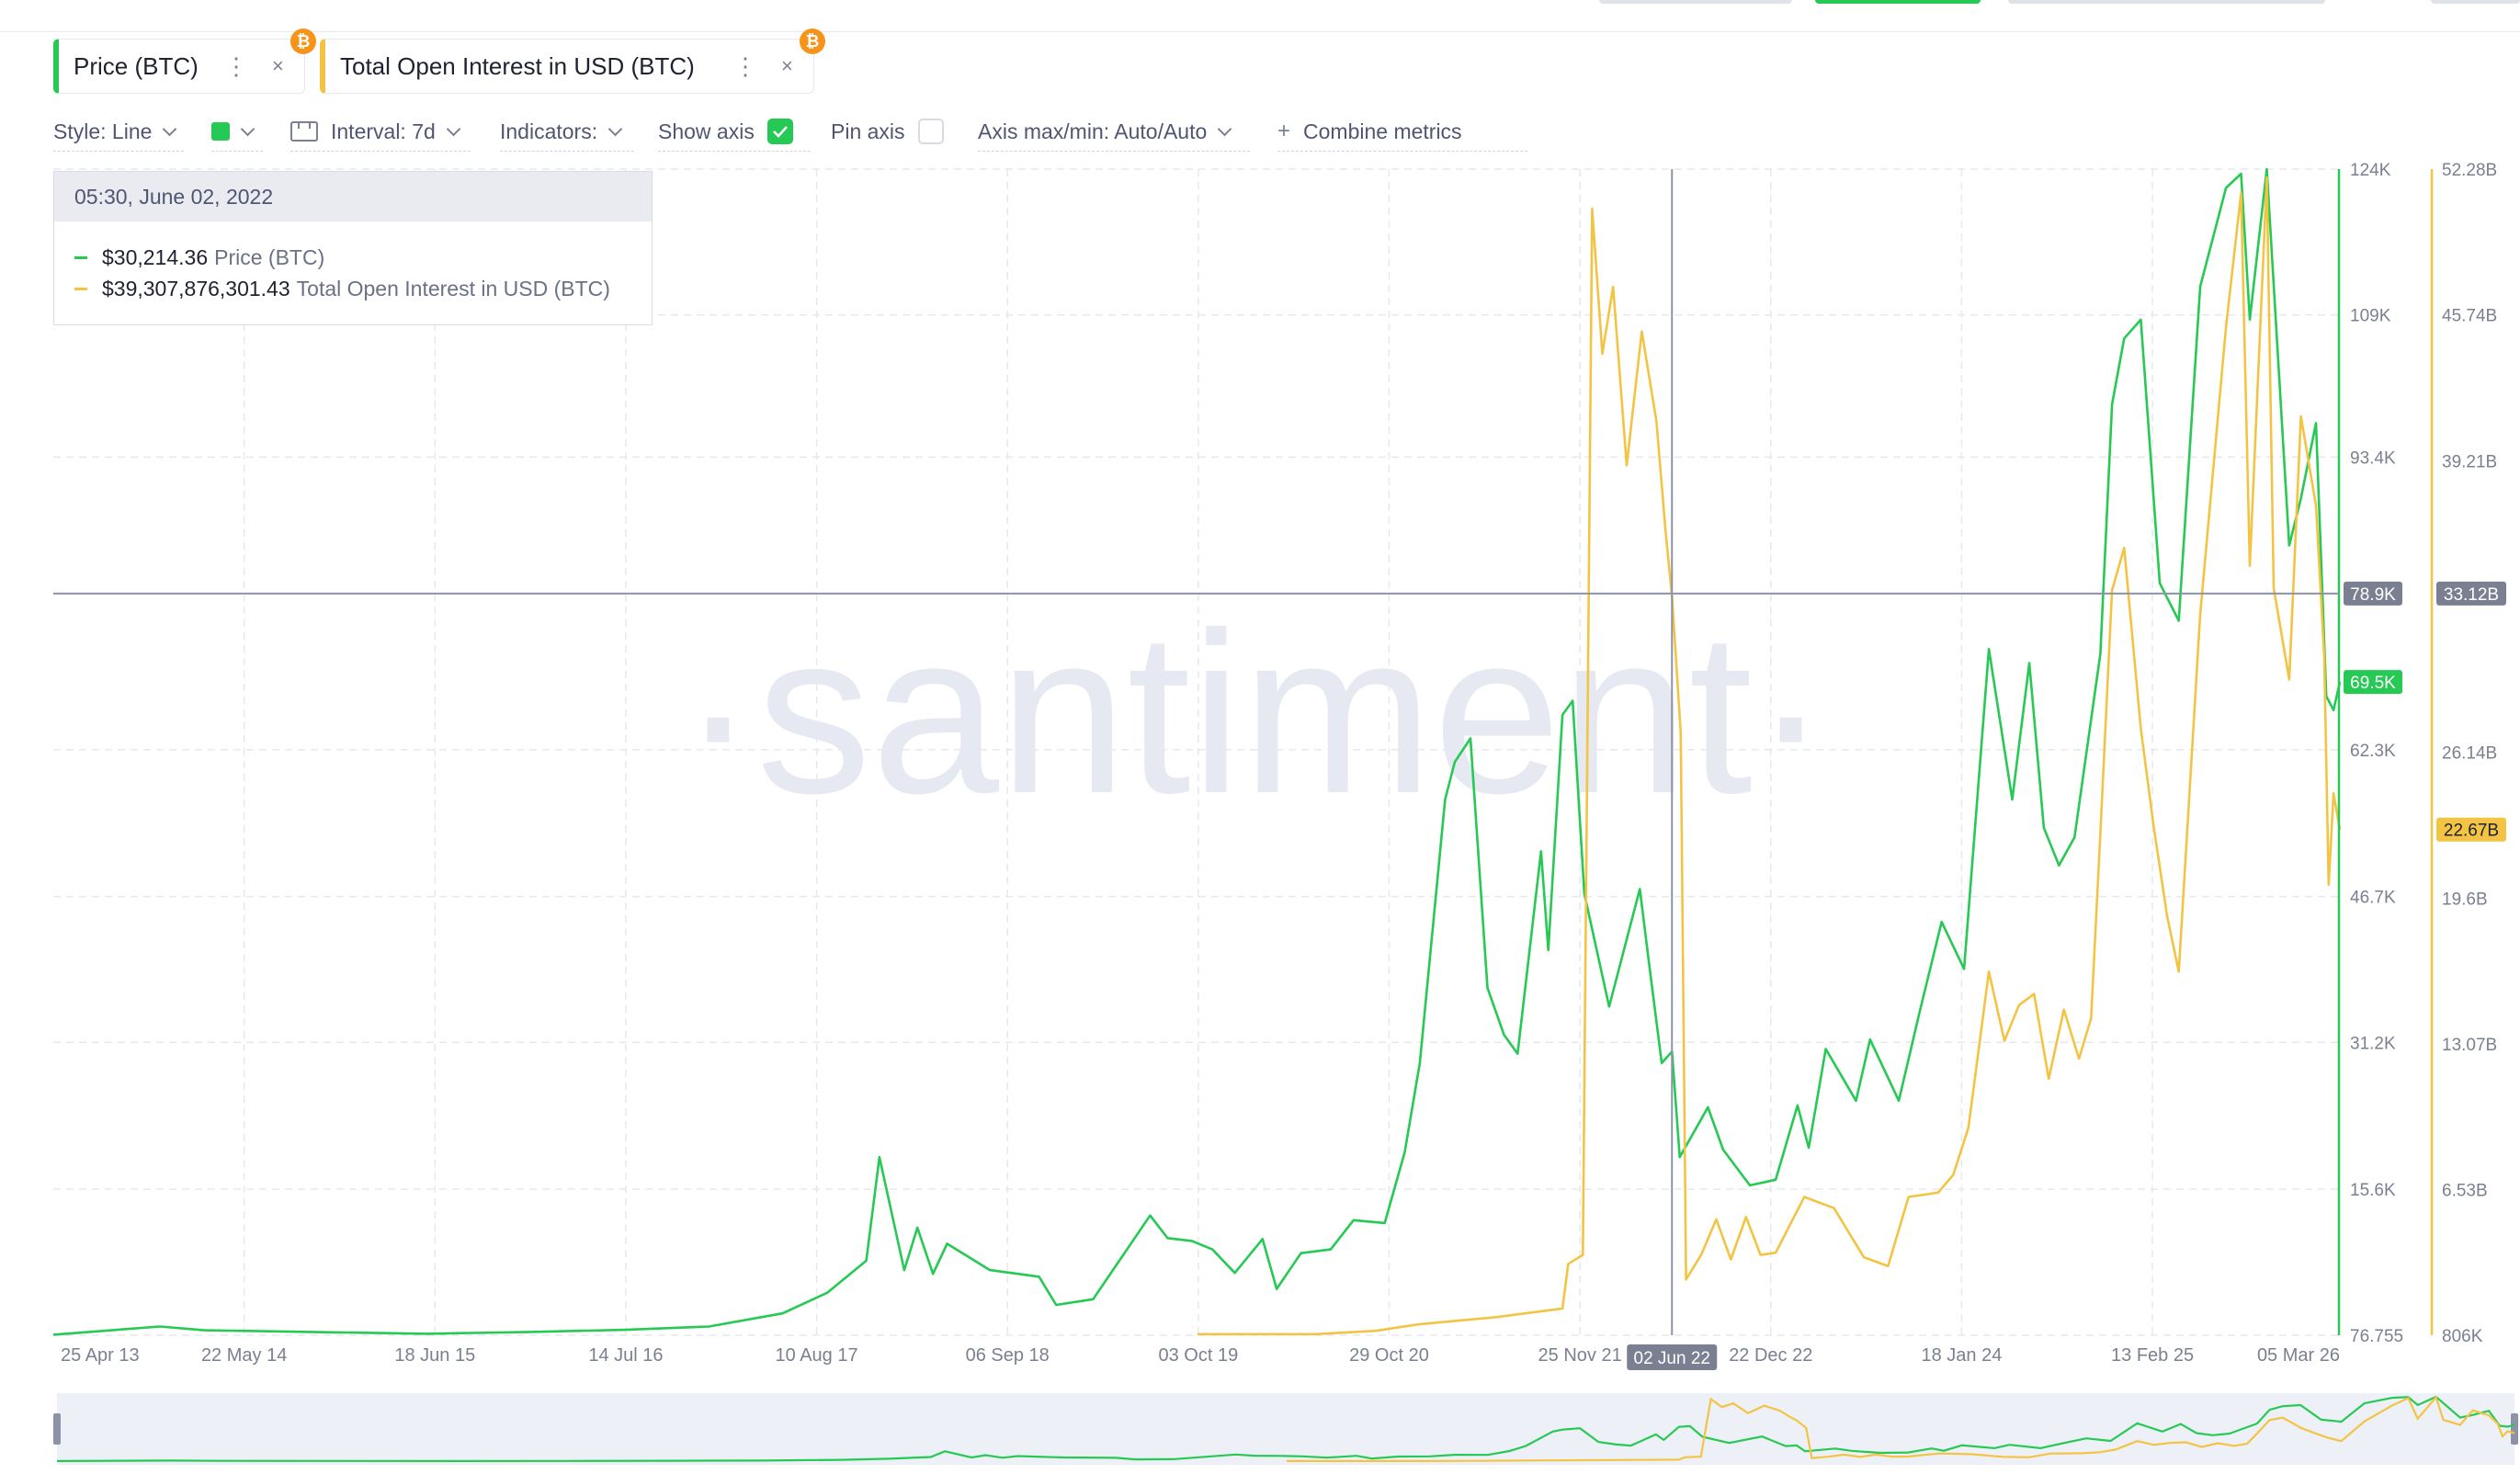 This screenshot has height=1474, width=2520. Describe the element at coordinates (2373, 458) in the screenshot. I see `y-left-tick-label: 93.4K` at that location.